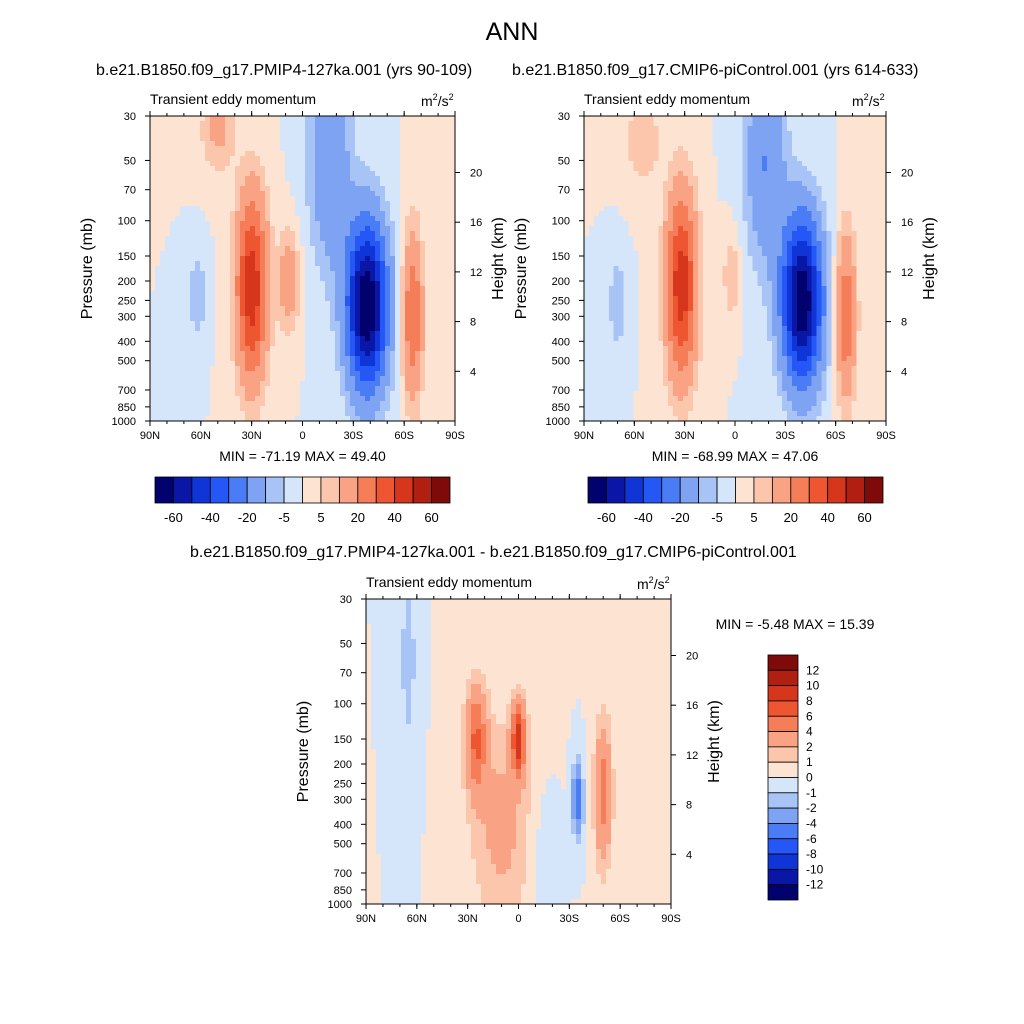 This screenshot has width=1024, height=1024. Describe the element at coordinates (795, 624) in the screenshot. I see `min-max-label: MIN = -5.48 MAX = 15.39` at that location.